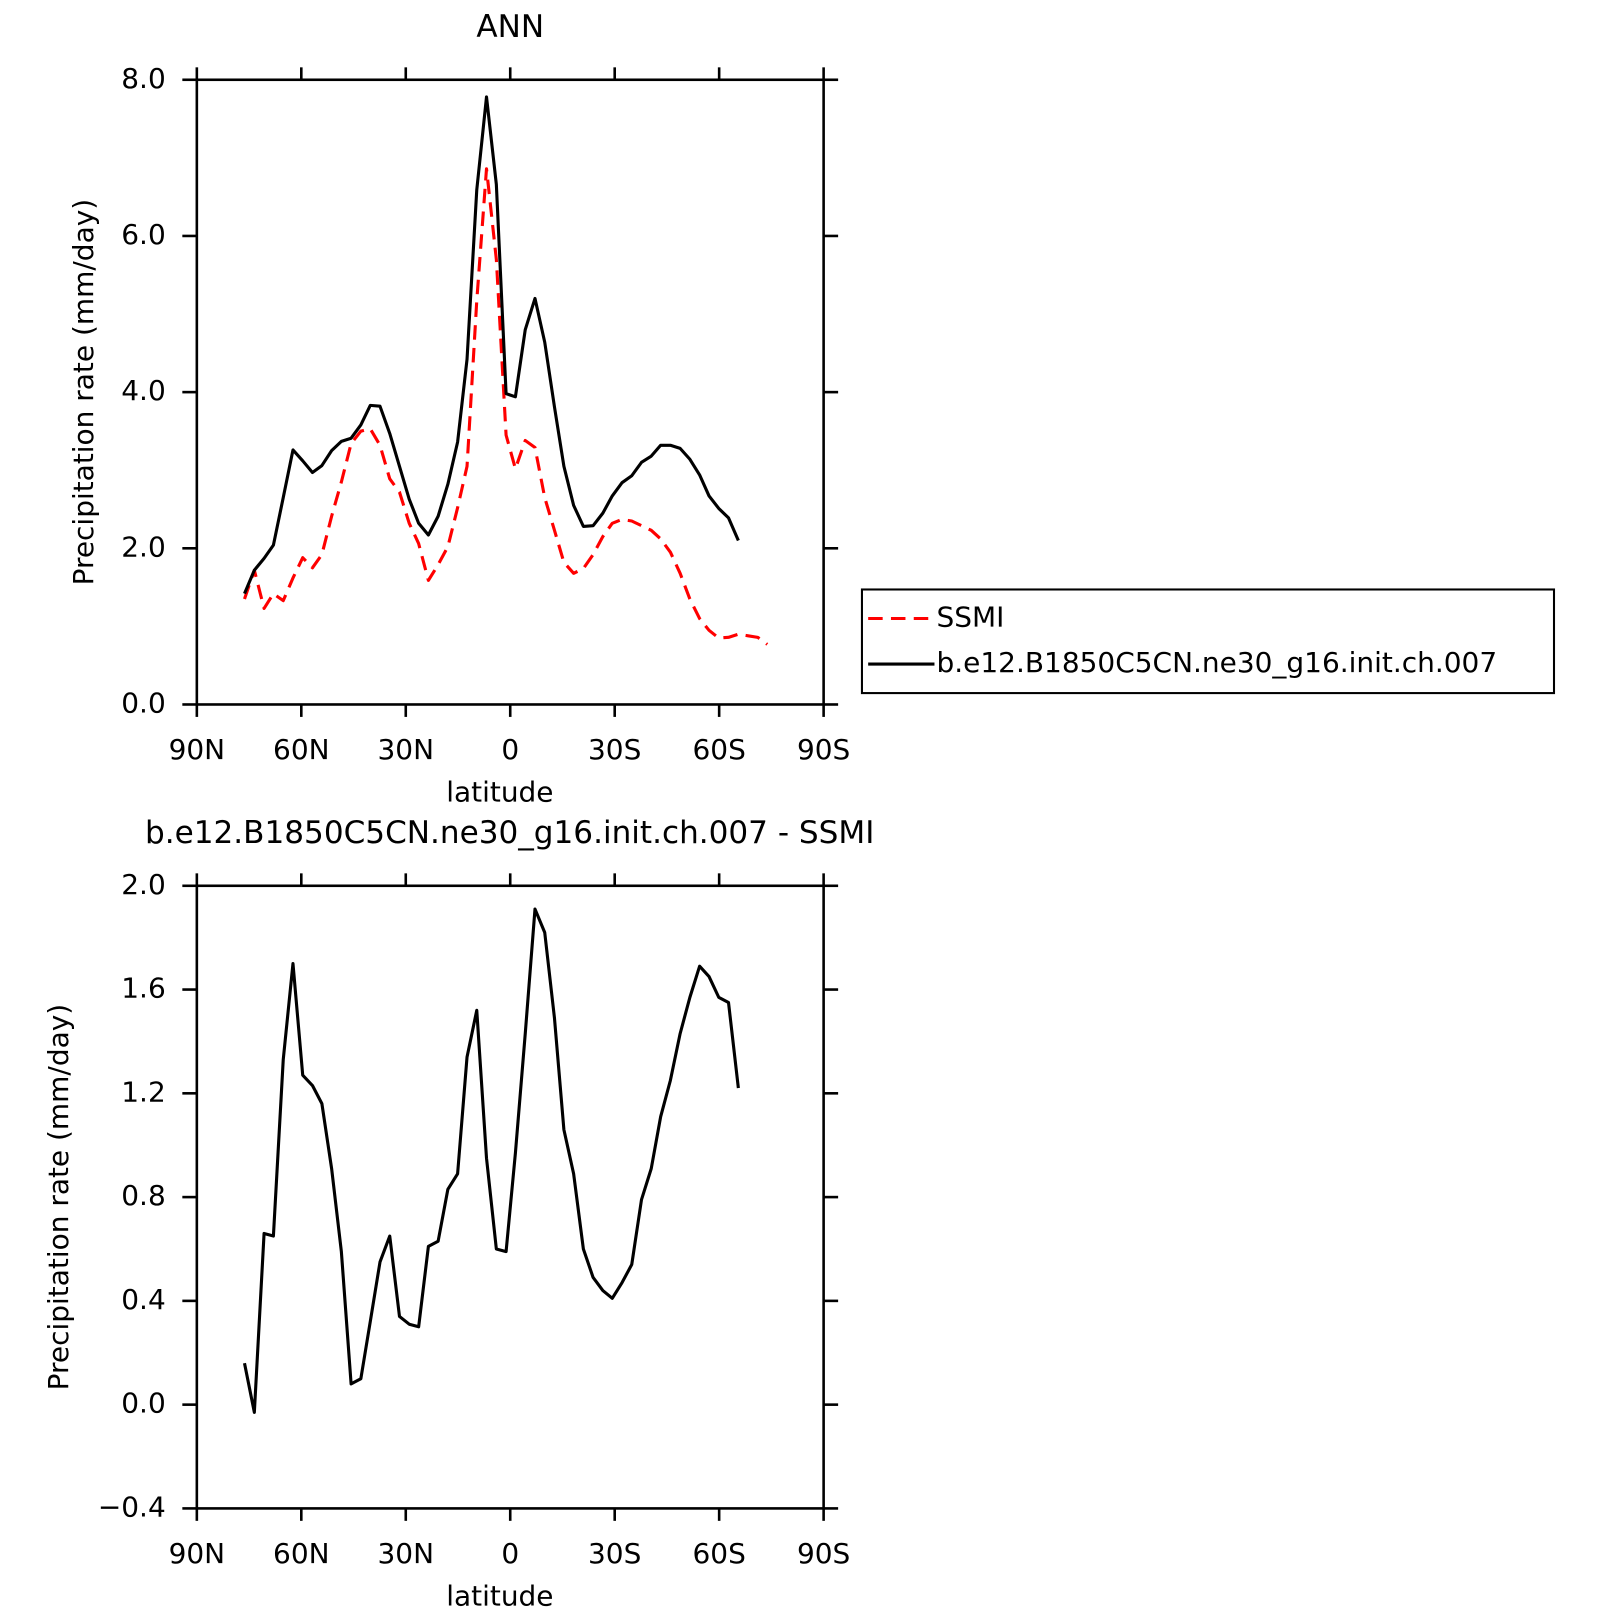 The height and width of the screenshot is (1613, 1616). I want to click on legend-box, so click(1208, 641).